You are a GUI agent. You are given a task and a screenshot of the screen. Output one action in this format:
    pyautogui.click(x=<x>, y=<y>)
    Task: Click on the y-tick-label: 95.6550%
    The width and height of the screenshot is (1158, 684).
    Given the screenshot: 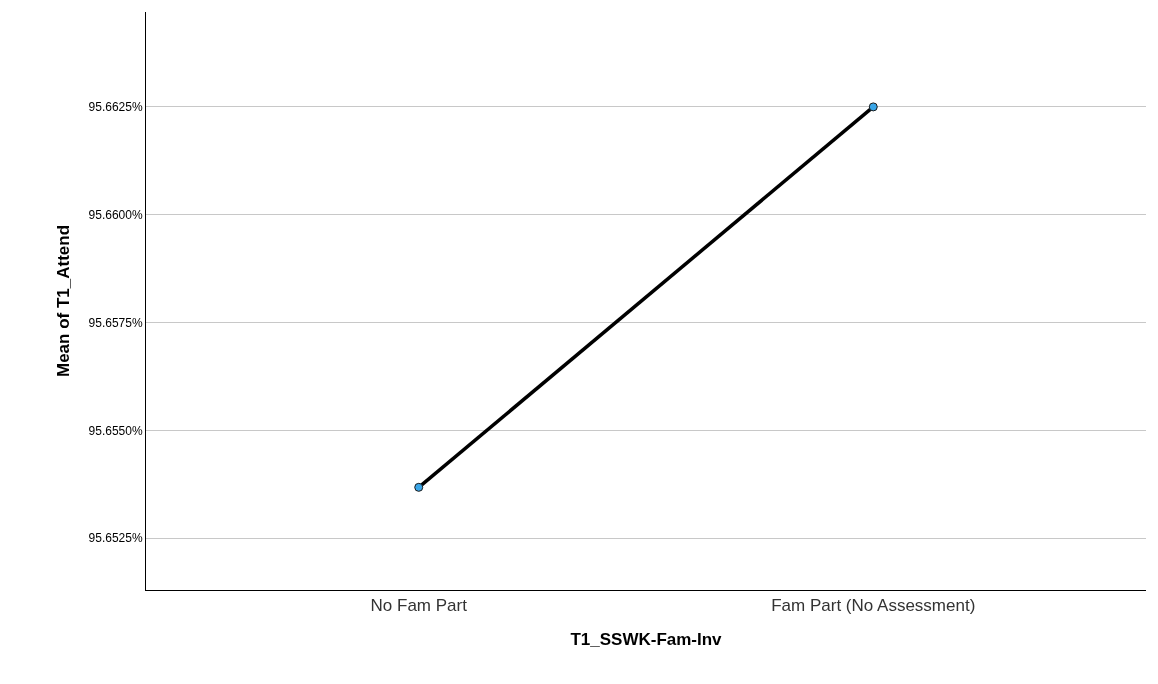 What is the action you would take?
    pyautogui.click(x=115, y=430)
    